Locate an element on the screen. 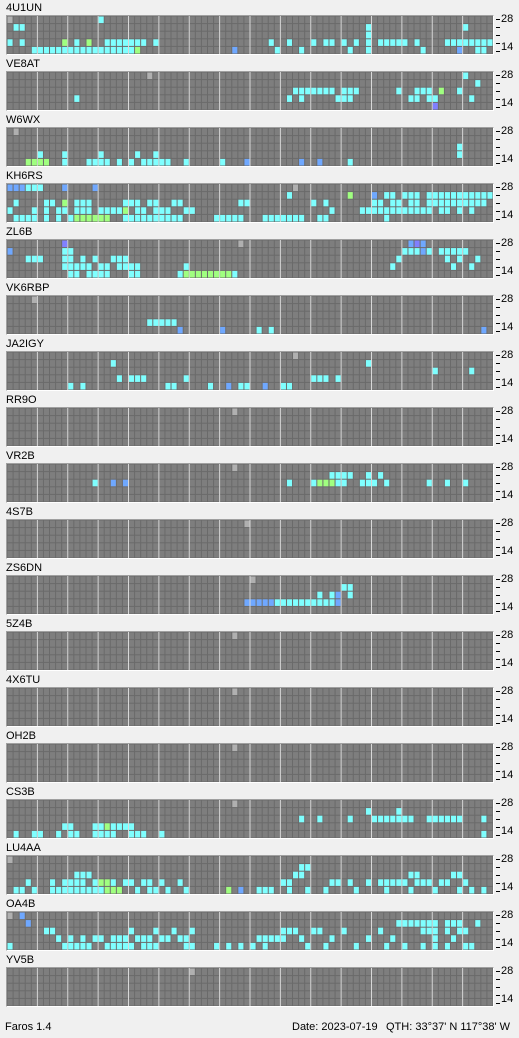 Image resolution: width=519 pixels, height=1038 pixels. band-label-bottom: 14 is located at coordinates (507, 159).